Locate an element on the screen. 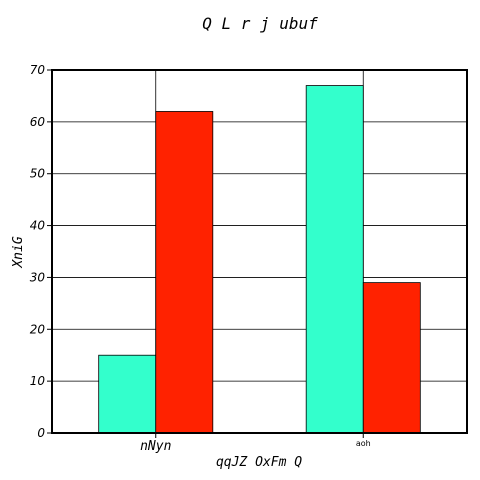 The image size is (480, 480). x-tick-label: aoh is located at coordinates (363, 443).